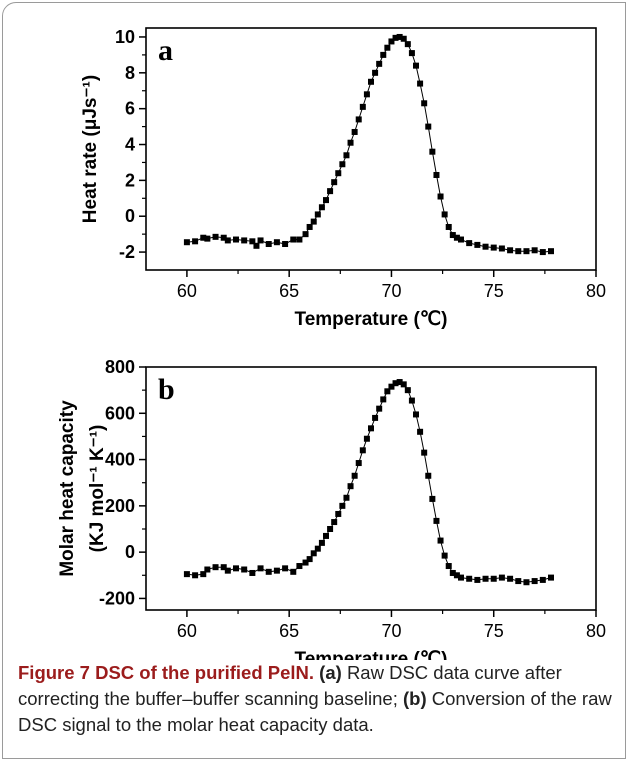 This screenshot has width=630, height=763. I want to click on caption-figure-title: Figure 7 DSC of the purified PelN., so click(166, 672).